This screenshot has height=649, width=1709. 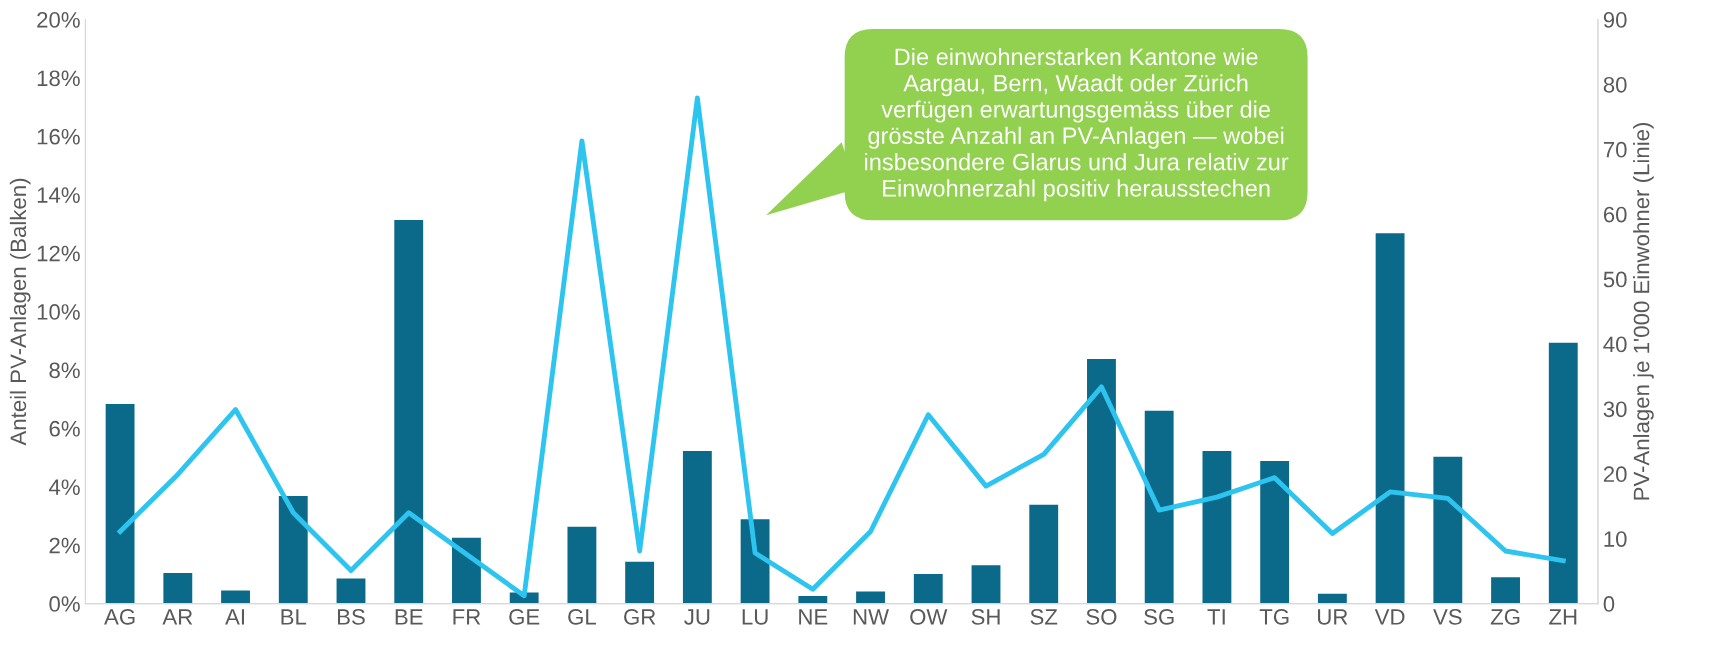 What do you see at coordinates (1615, 409) in the screenshot?
I see `y2-tick-label: 30` at bounding box center [1615, 409].